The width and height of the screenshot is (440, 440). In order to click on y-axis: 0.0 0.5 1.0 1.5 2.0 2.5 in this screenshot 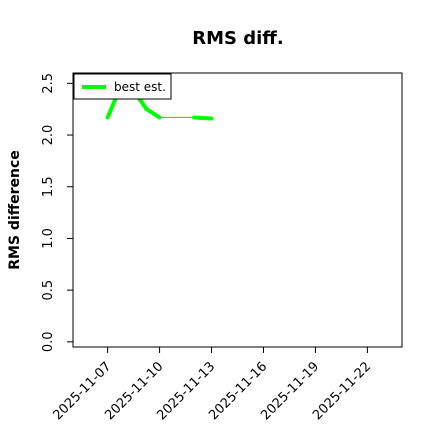, I will do `click(57, 212)`.